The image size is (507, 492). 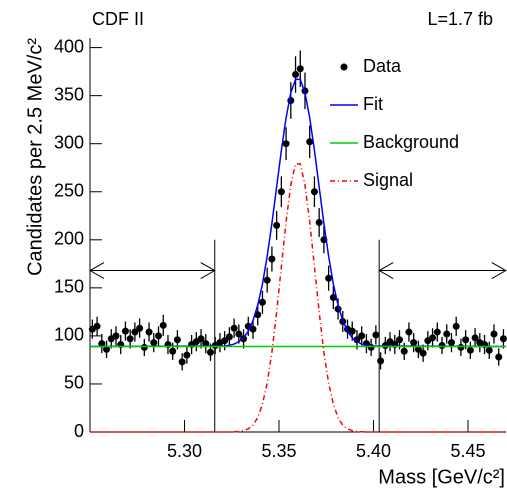 What do you see at coordinates (69, 94) in the screenshot?
I see `y-tick-label: 350` at bounding box center [69, 94].